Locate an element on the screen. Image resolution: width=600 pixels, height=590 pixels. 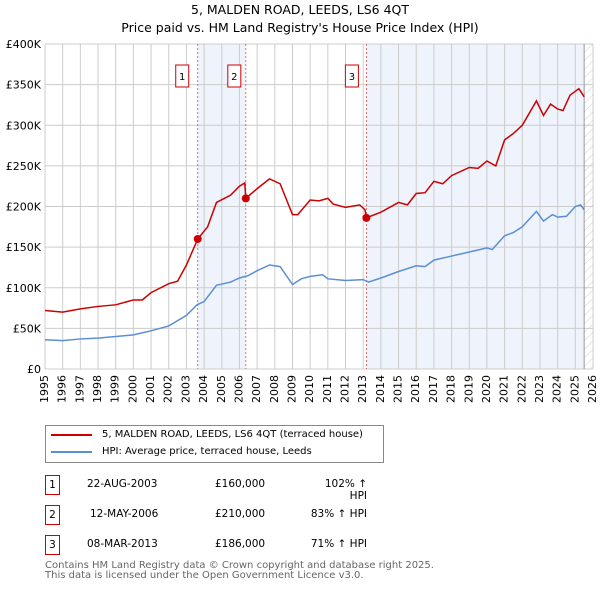
sale-hpi: 102% ↑ HPI is located at coordinates (345, 490).